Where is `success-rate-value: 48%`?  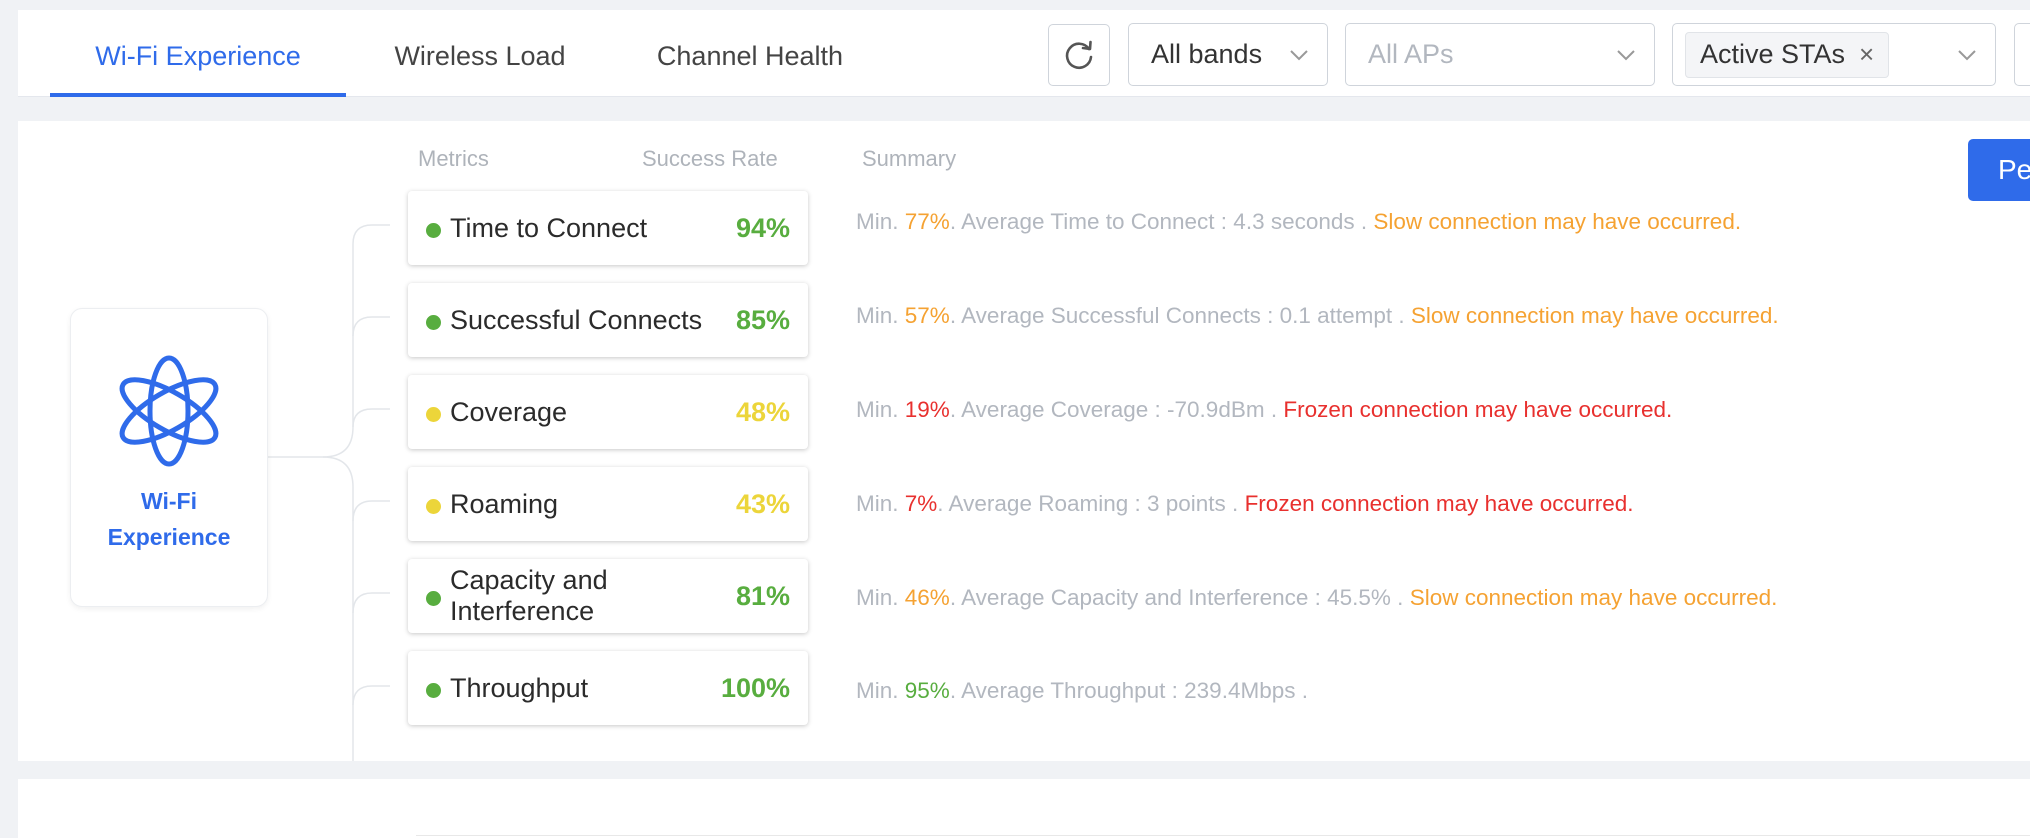 success-rate-value: 48% is located at coordinates (762, 412).